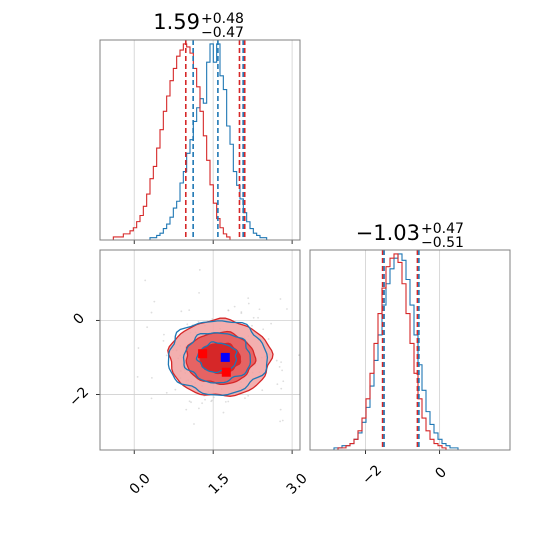  I want to click on joint-panel, so click(198, 351).